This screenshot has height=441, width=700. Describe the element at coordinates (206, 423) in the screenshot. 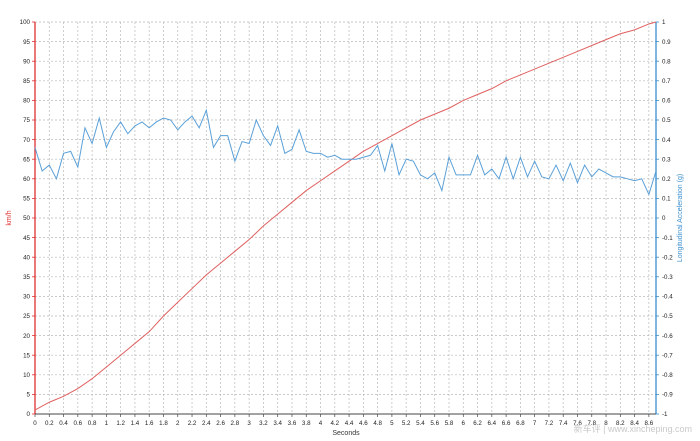

I see `x-tick-label: 2.4` at that location.